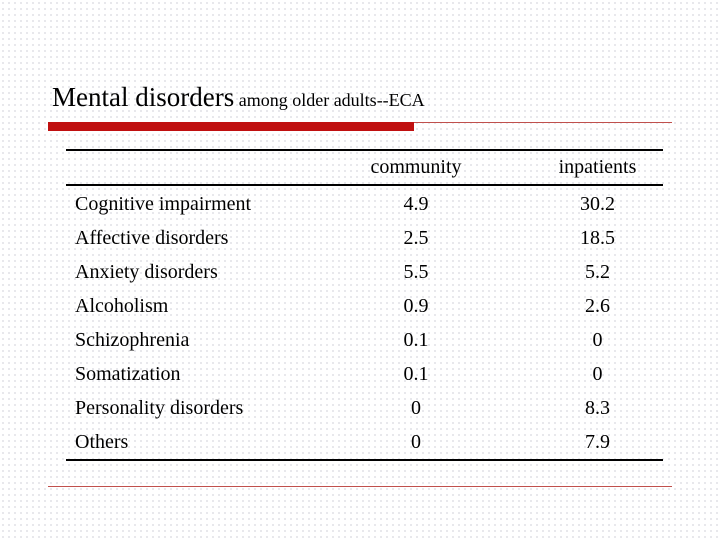 Image resolution: width=720 pixels, height=540 pixels. Describe the element at coordinates (416, 167) in the screenshot. I see `header-community: community` at that location.